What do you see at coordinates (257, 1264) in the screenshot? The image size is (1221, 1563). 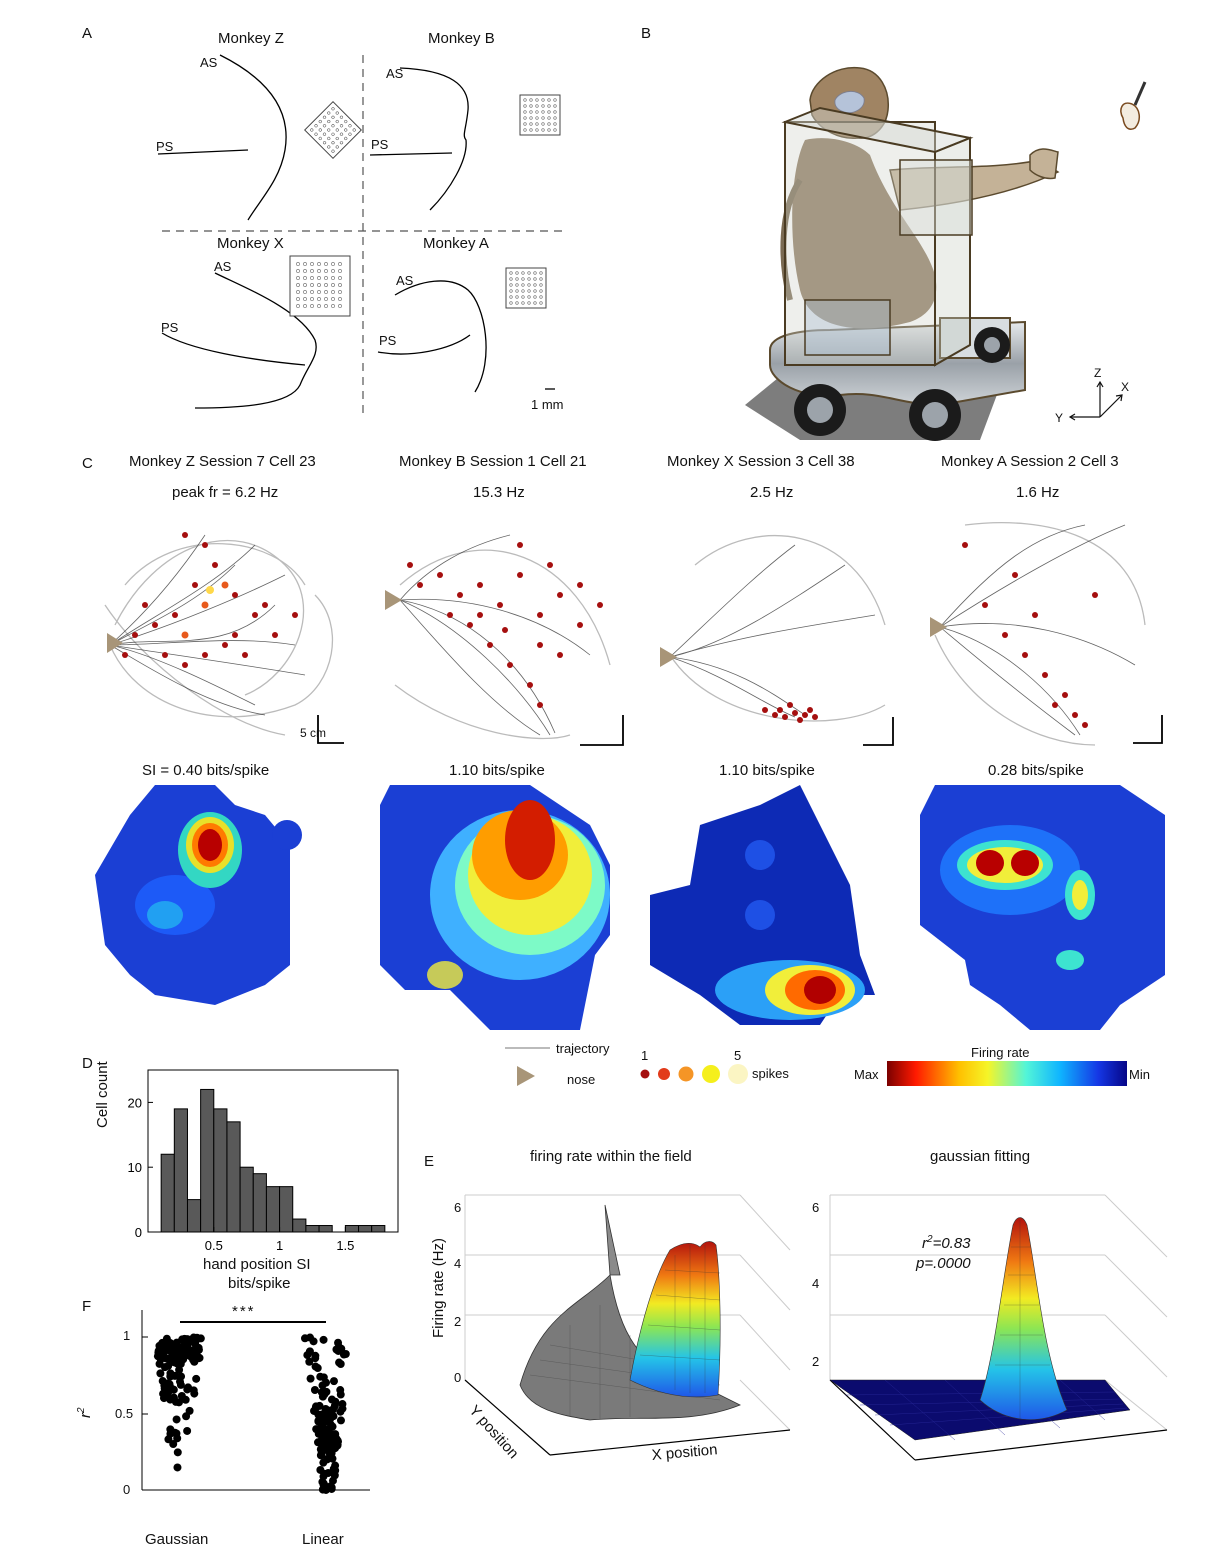 I see `histogram-xlabel-1: hand position SI` at bounding box center [257, 1264].